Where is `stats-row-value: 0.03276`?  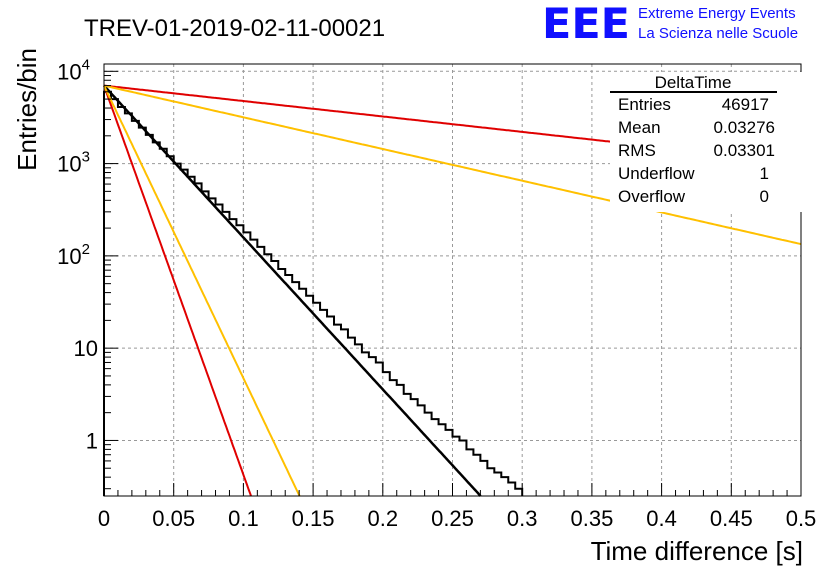 stats-row-value: 0.03276 is located at coordinates (744, 127).